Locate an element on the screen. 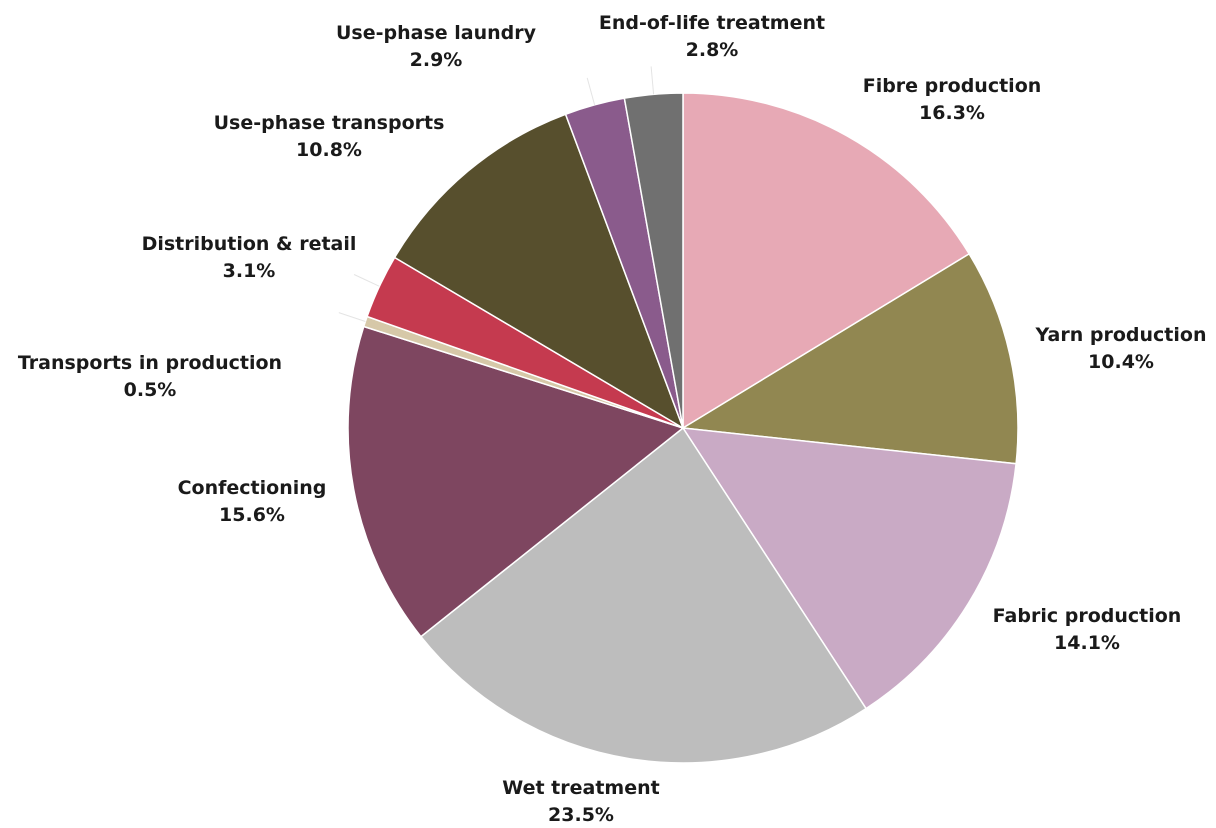 Image resolution: width=1216 pixels, height=828 pixels. slice-value-label: 16.3% is located at coordinates (952, 113).